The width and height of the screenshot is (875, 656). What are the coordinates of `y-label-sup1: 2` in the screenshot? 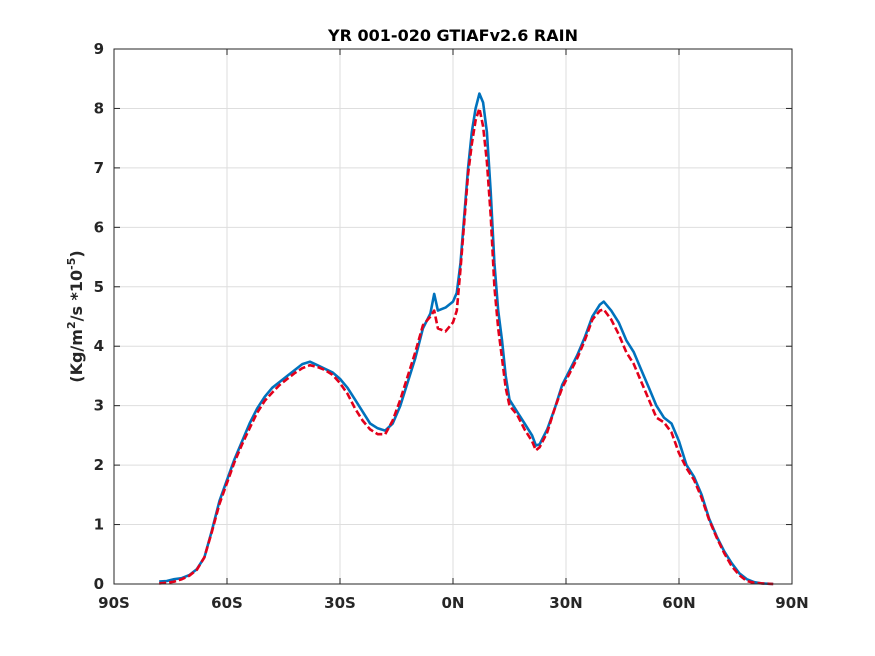 It's located at (71, 325).